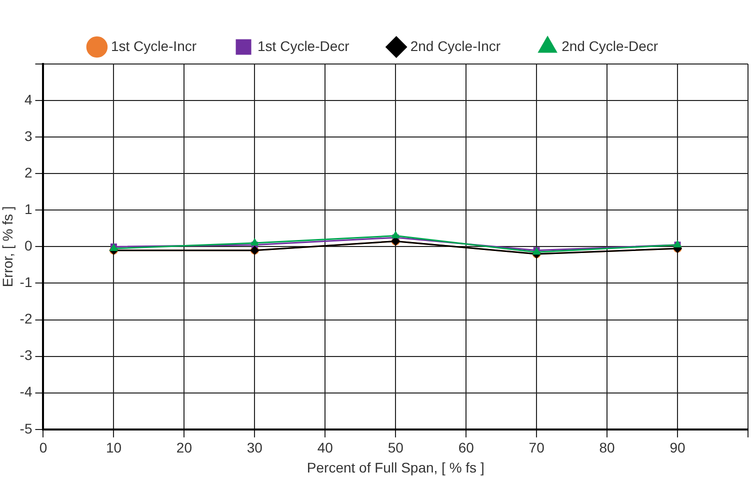  Describe the element at coordinates (455, 46) in the screenshot. I see `legend-label: 2nd Cycle-Incr` at that location.